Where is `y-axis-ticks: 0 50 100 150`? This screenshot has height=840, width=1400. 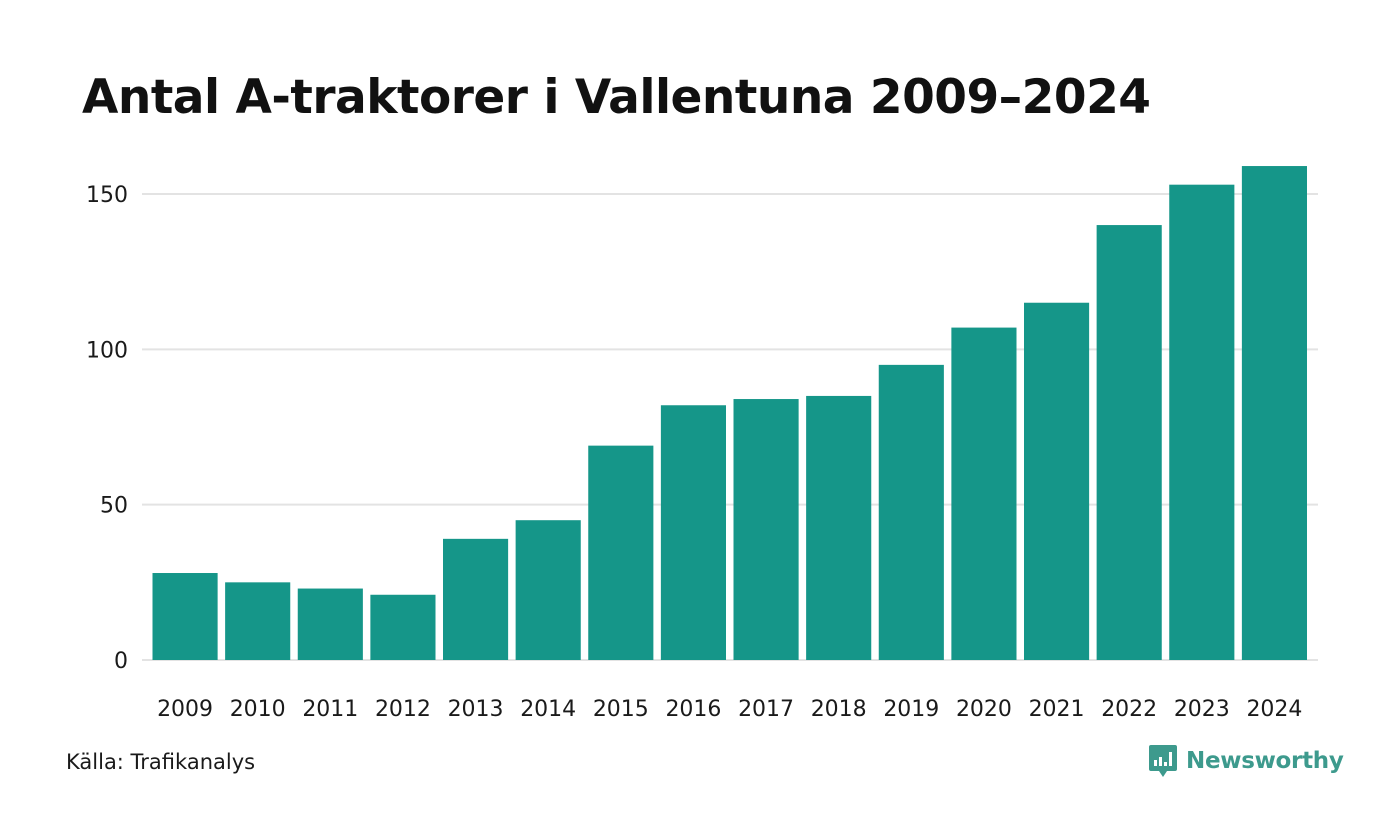 y-axis-ticks: 0 50 100 150 is located at coordinates (107, 428).